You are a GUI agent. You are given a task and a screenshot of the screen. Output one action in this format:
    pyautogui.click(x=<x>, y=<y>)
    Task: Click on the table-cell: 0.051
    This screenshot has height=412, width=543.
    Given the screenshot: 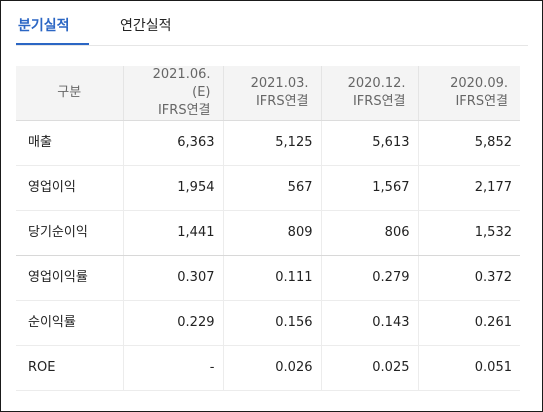 What is the action you would take?
    pyautogui.click(x=468, y=368)
    